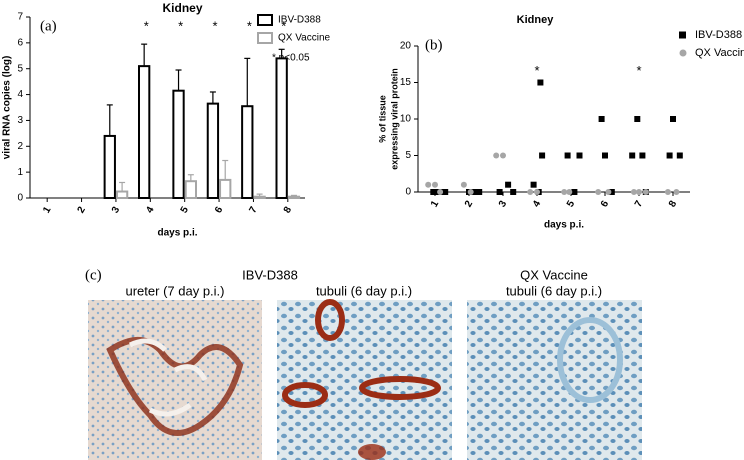 The width and height of the screenshot is (744, 460). I want to click on y-axis-label: expressing viral protein, so click(394, 119).